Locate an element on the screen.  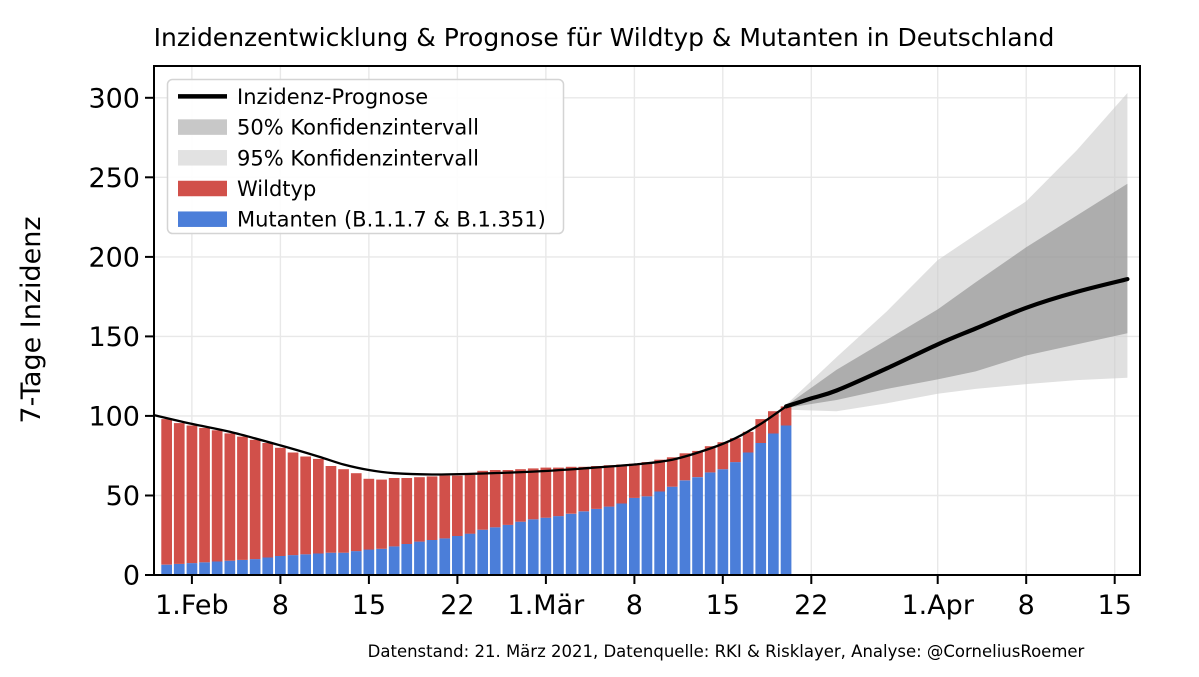
x-tick-label: 1.Feb is located at coordinates (192, 605).